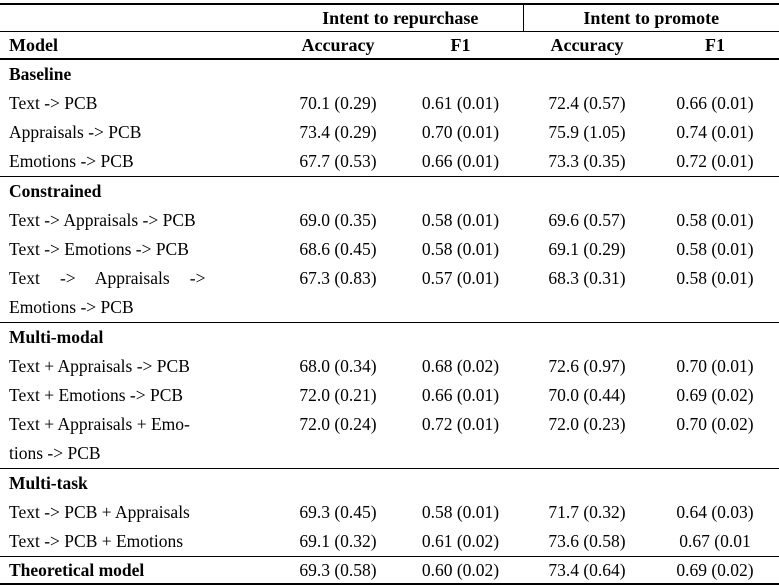 Image resolution: width=779 pixels, height=585 pixels. I want to click on model-cell: Text -> Appraisals -> Emotions -> PCB, so click(107, 292).